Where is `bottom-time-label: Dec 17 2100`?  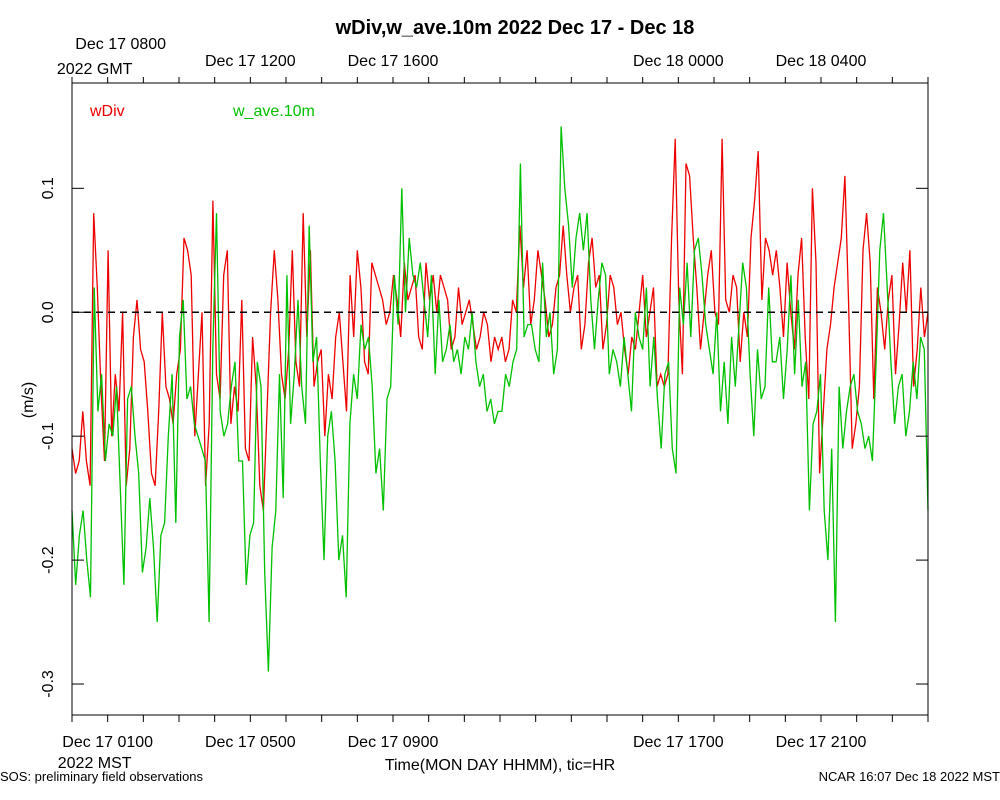
bottom-time-label: Dec 17 2100 is located at coordinates (821, 742).